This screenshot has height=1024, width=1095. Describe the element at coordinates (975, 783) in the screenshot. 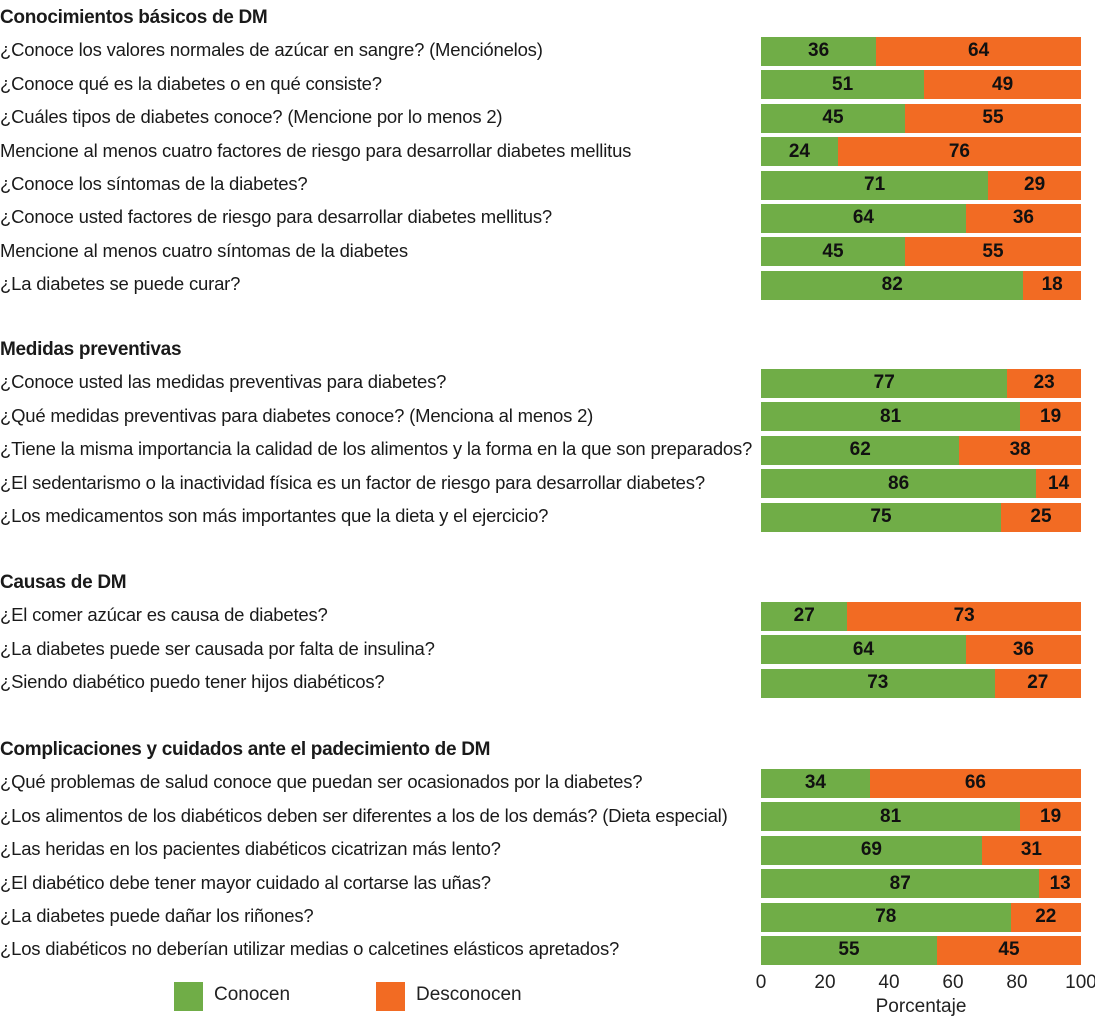

I see `bar-segment-desconocen: 66` at that location.